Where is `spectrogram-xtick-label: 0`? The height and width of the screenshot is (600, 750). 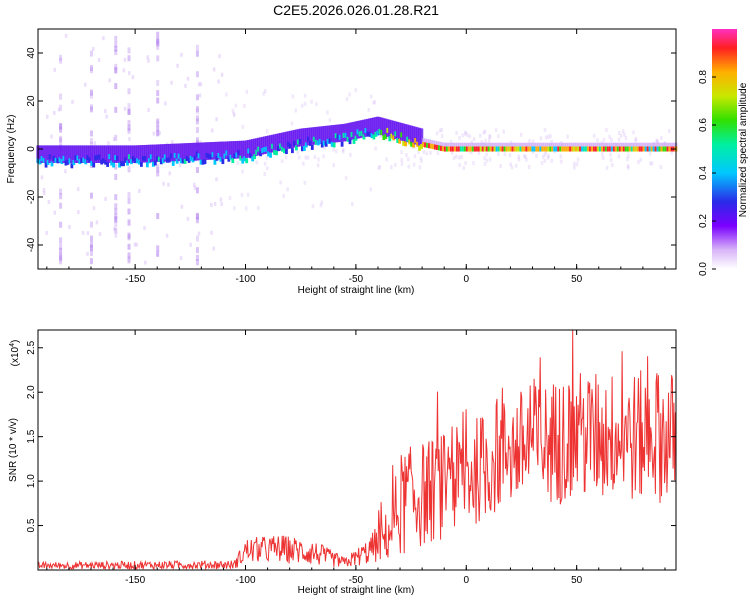
spectrogram-xtick-label: 0 is located at coordinates (466, 279).